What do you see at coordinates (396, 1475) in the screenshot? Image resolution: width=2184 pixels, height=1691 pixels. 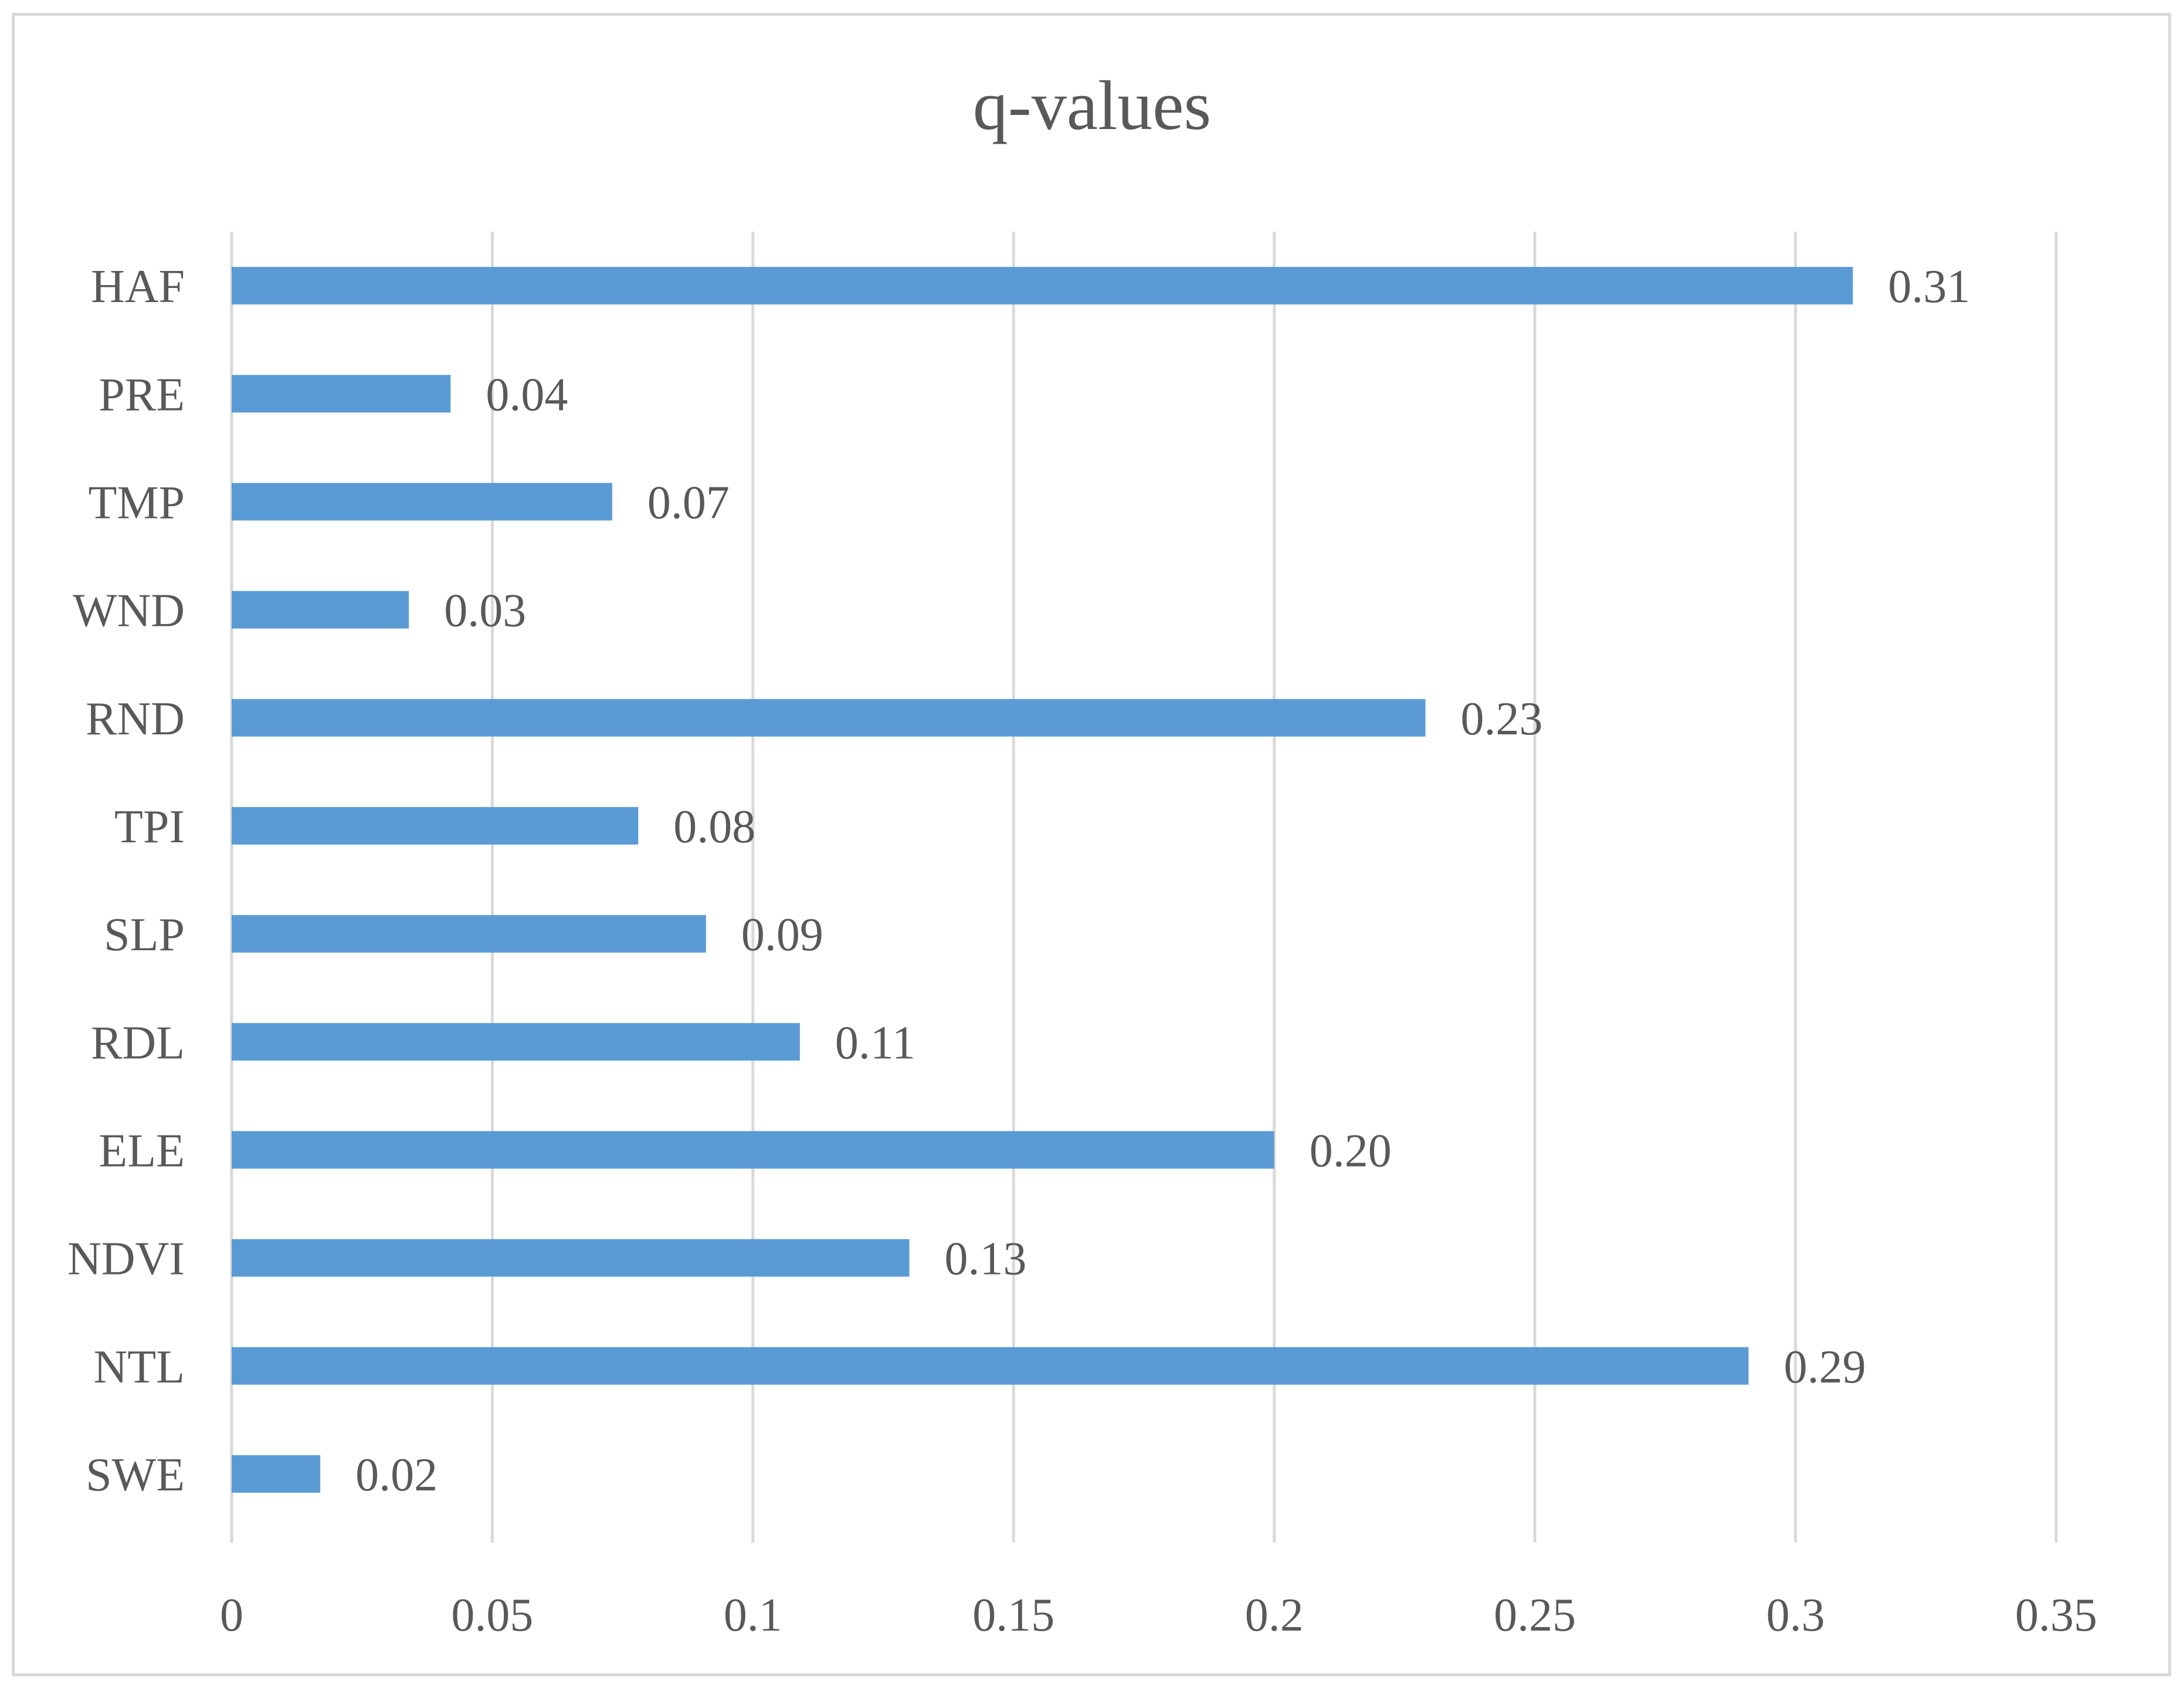 I see `data-label: 0.02` at bounding box center [396, 1475].